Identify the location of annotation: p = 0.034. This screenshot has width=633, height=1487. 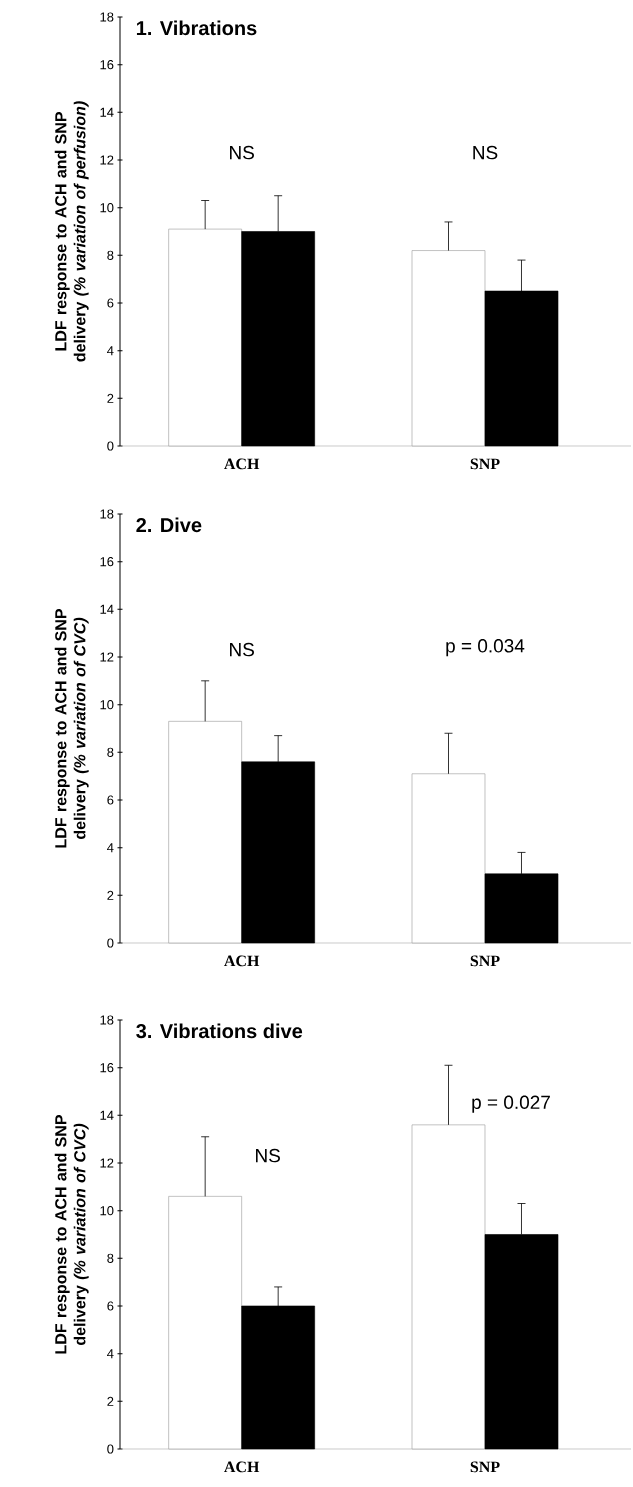
(485, 648).